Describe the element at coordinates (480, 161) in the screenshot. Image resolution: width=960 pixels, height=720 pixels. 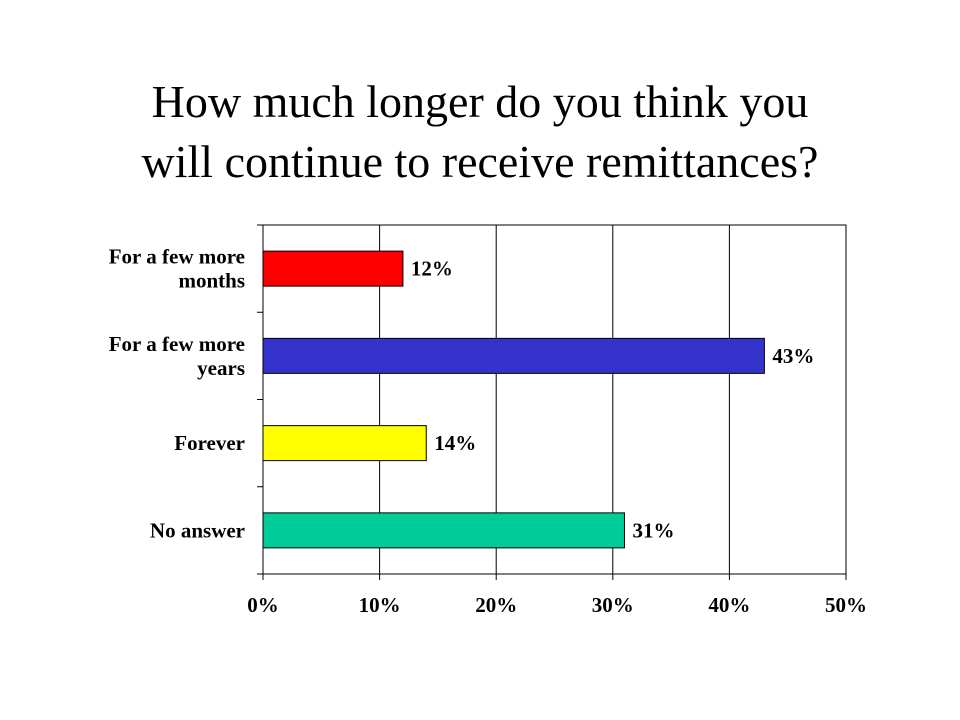
I see `title-line-2: will continue to receive remittances?` at that location.